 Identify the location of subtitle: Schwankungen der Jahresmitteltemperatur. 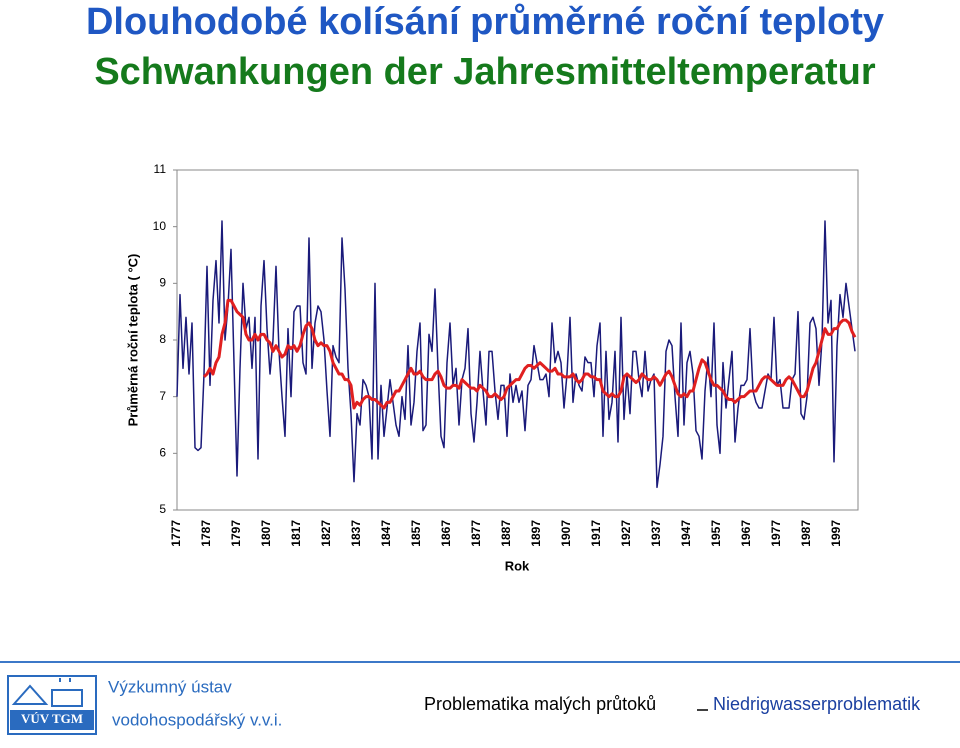
(485, 72).